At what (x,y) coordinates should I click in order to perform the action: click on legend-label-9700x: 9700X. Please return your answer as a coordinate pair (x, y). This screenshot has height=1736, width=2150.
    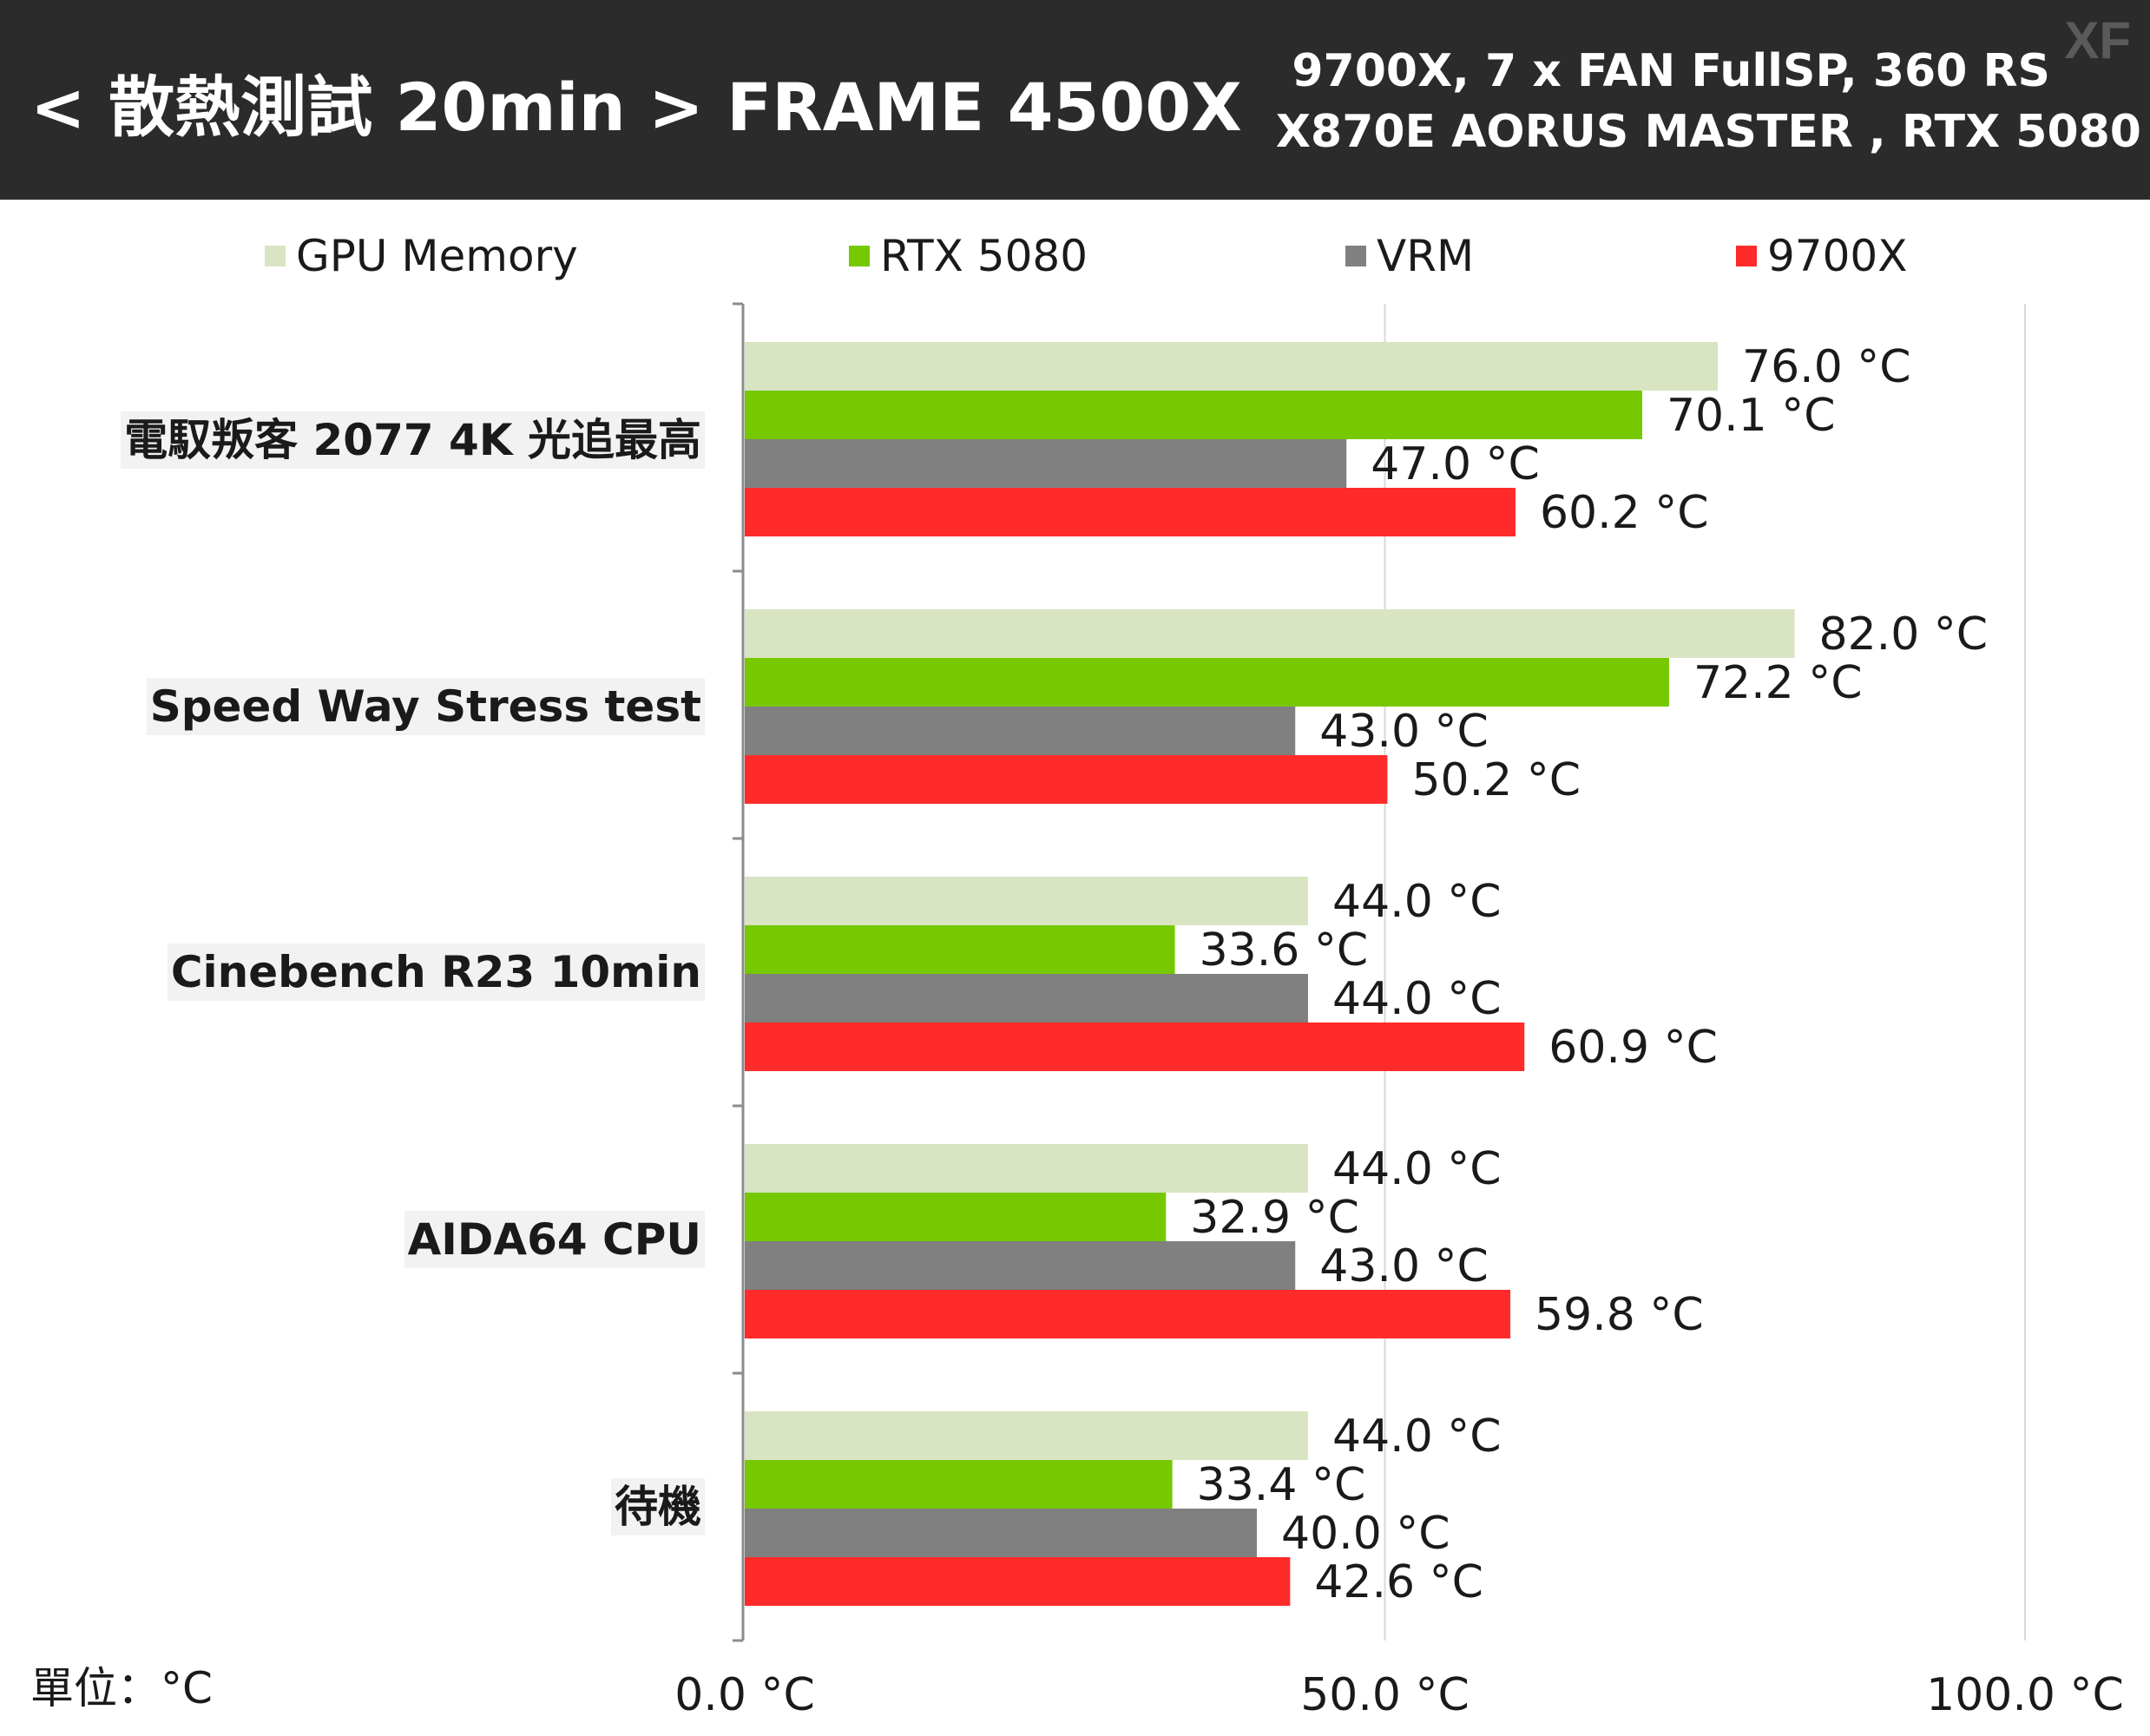
    Looking at the image, I should click on (1837, 256).